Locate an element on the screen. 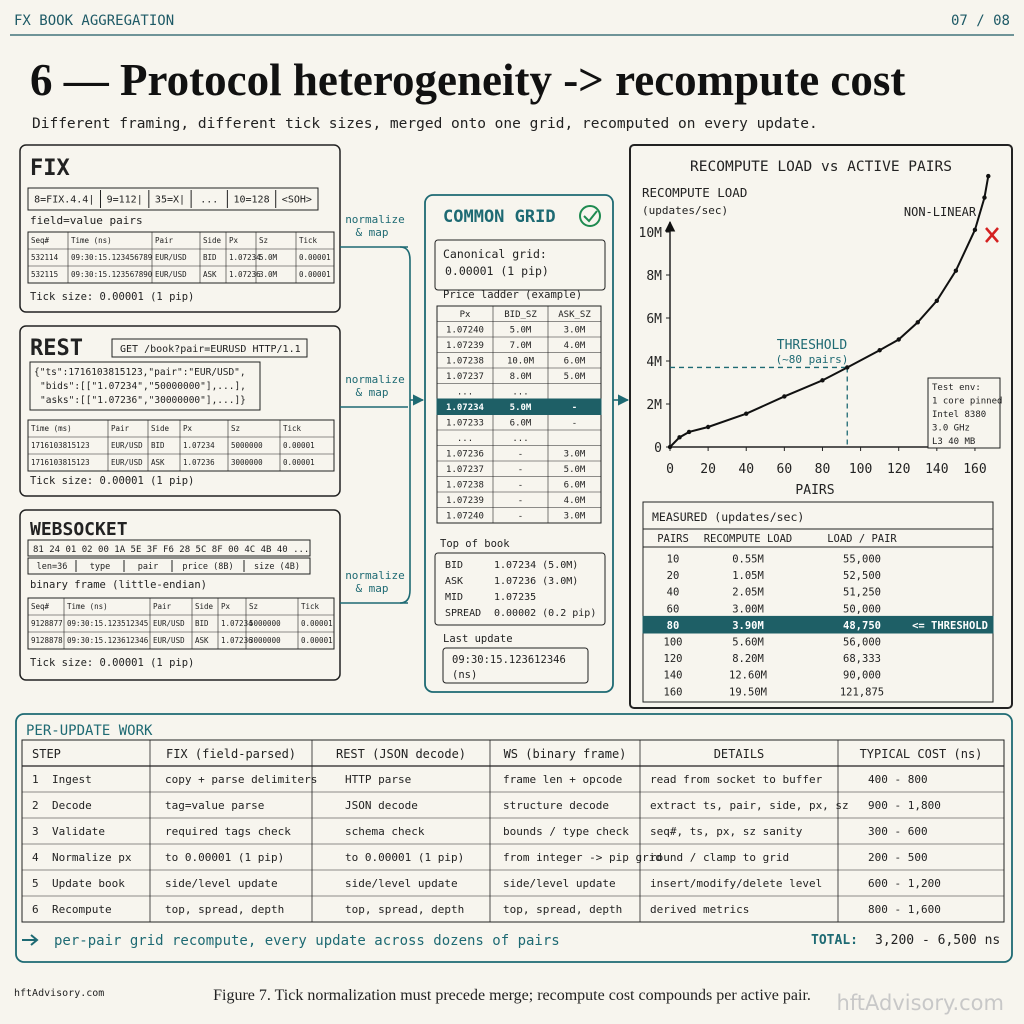 Image resolution: width=1024 pixels, height=1024 pixels. arrow-label: normalize is located at coordinates (375, 379).